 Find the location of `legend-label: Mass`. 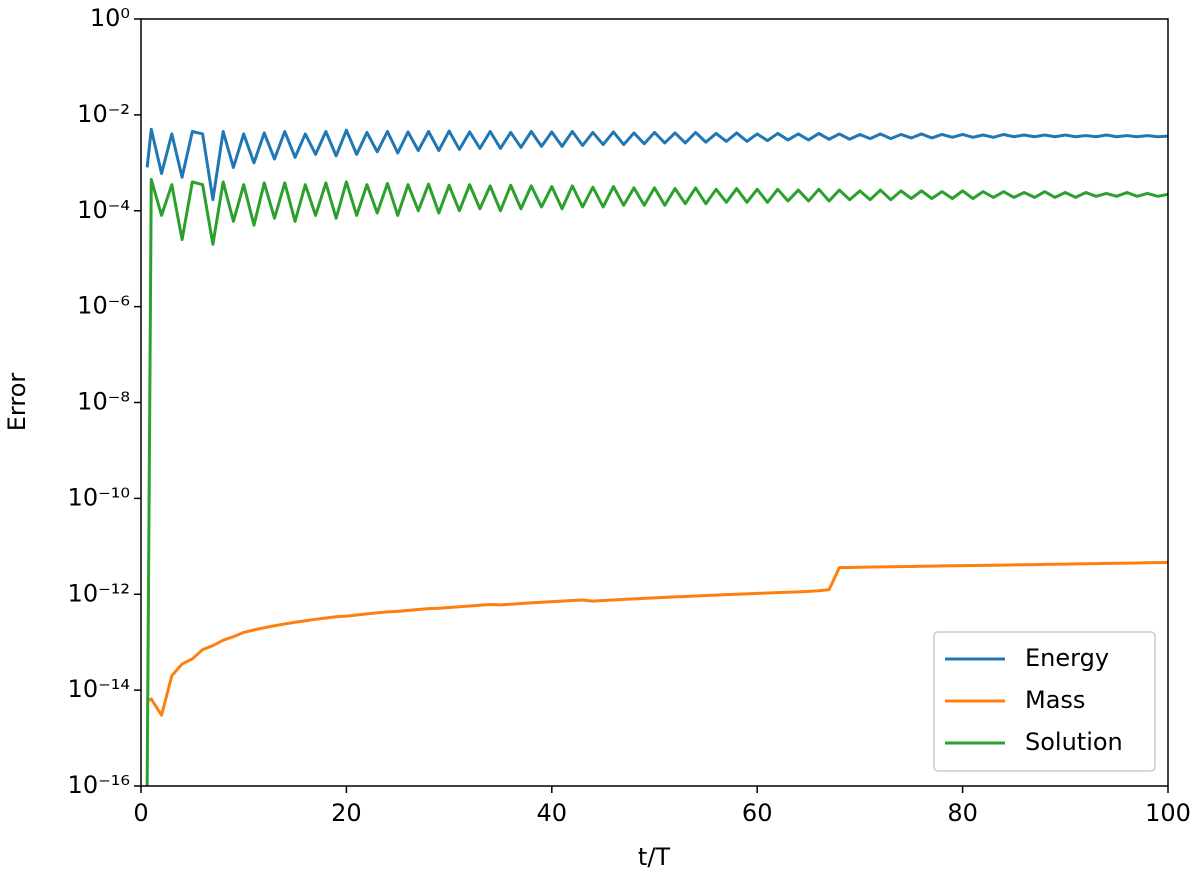

legend-label: Mass is located at coordinates (1055, 700).